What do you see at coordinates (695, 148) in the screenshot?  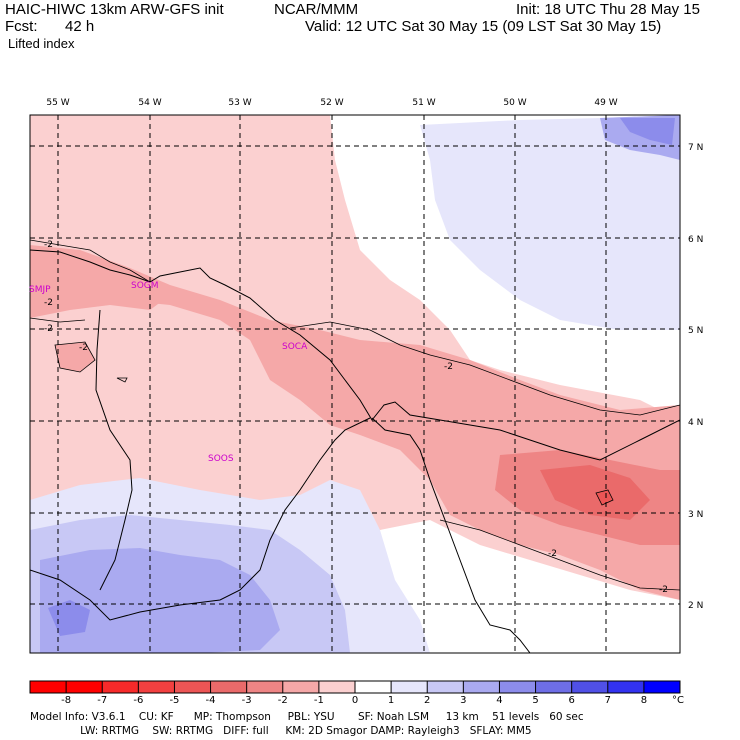 I see `lat-label: 7 N` at bounding box center [695, 148].